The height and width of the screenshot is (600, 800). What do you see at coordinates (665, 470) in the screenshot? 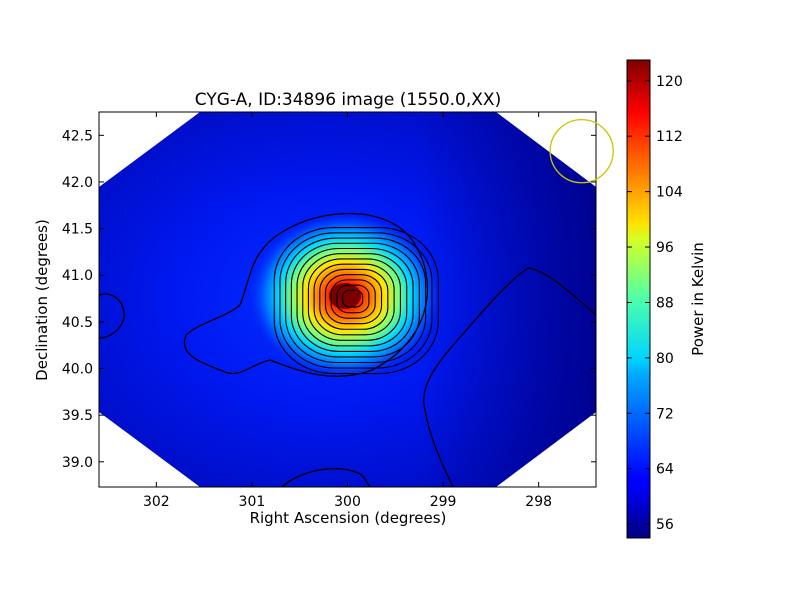
I see `colorbar-tick-label: 64` at bounding box center [665, 470].